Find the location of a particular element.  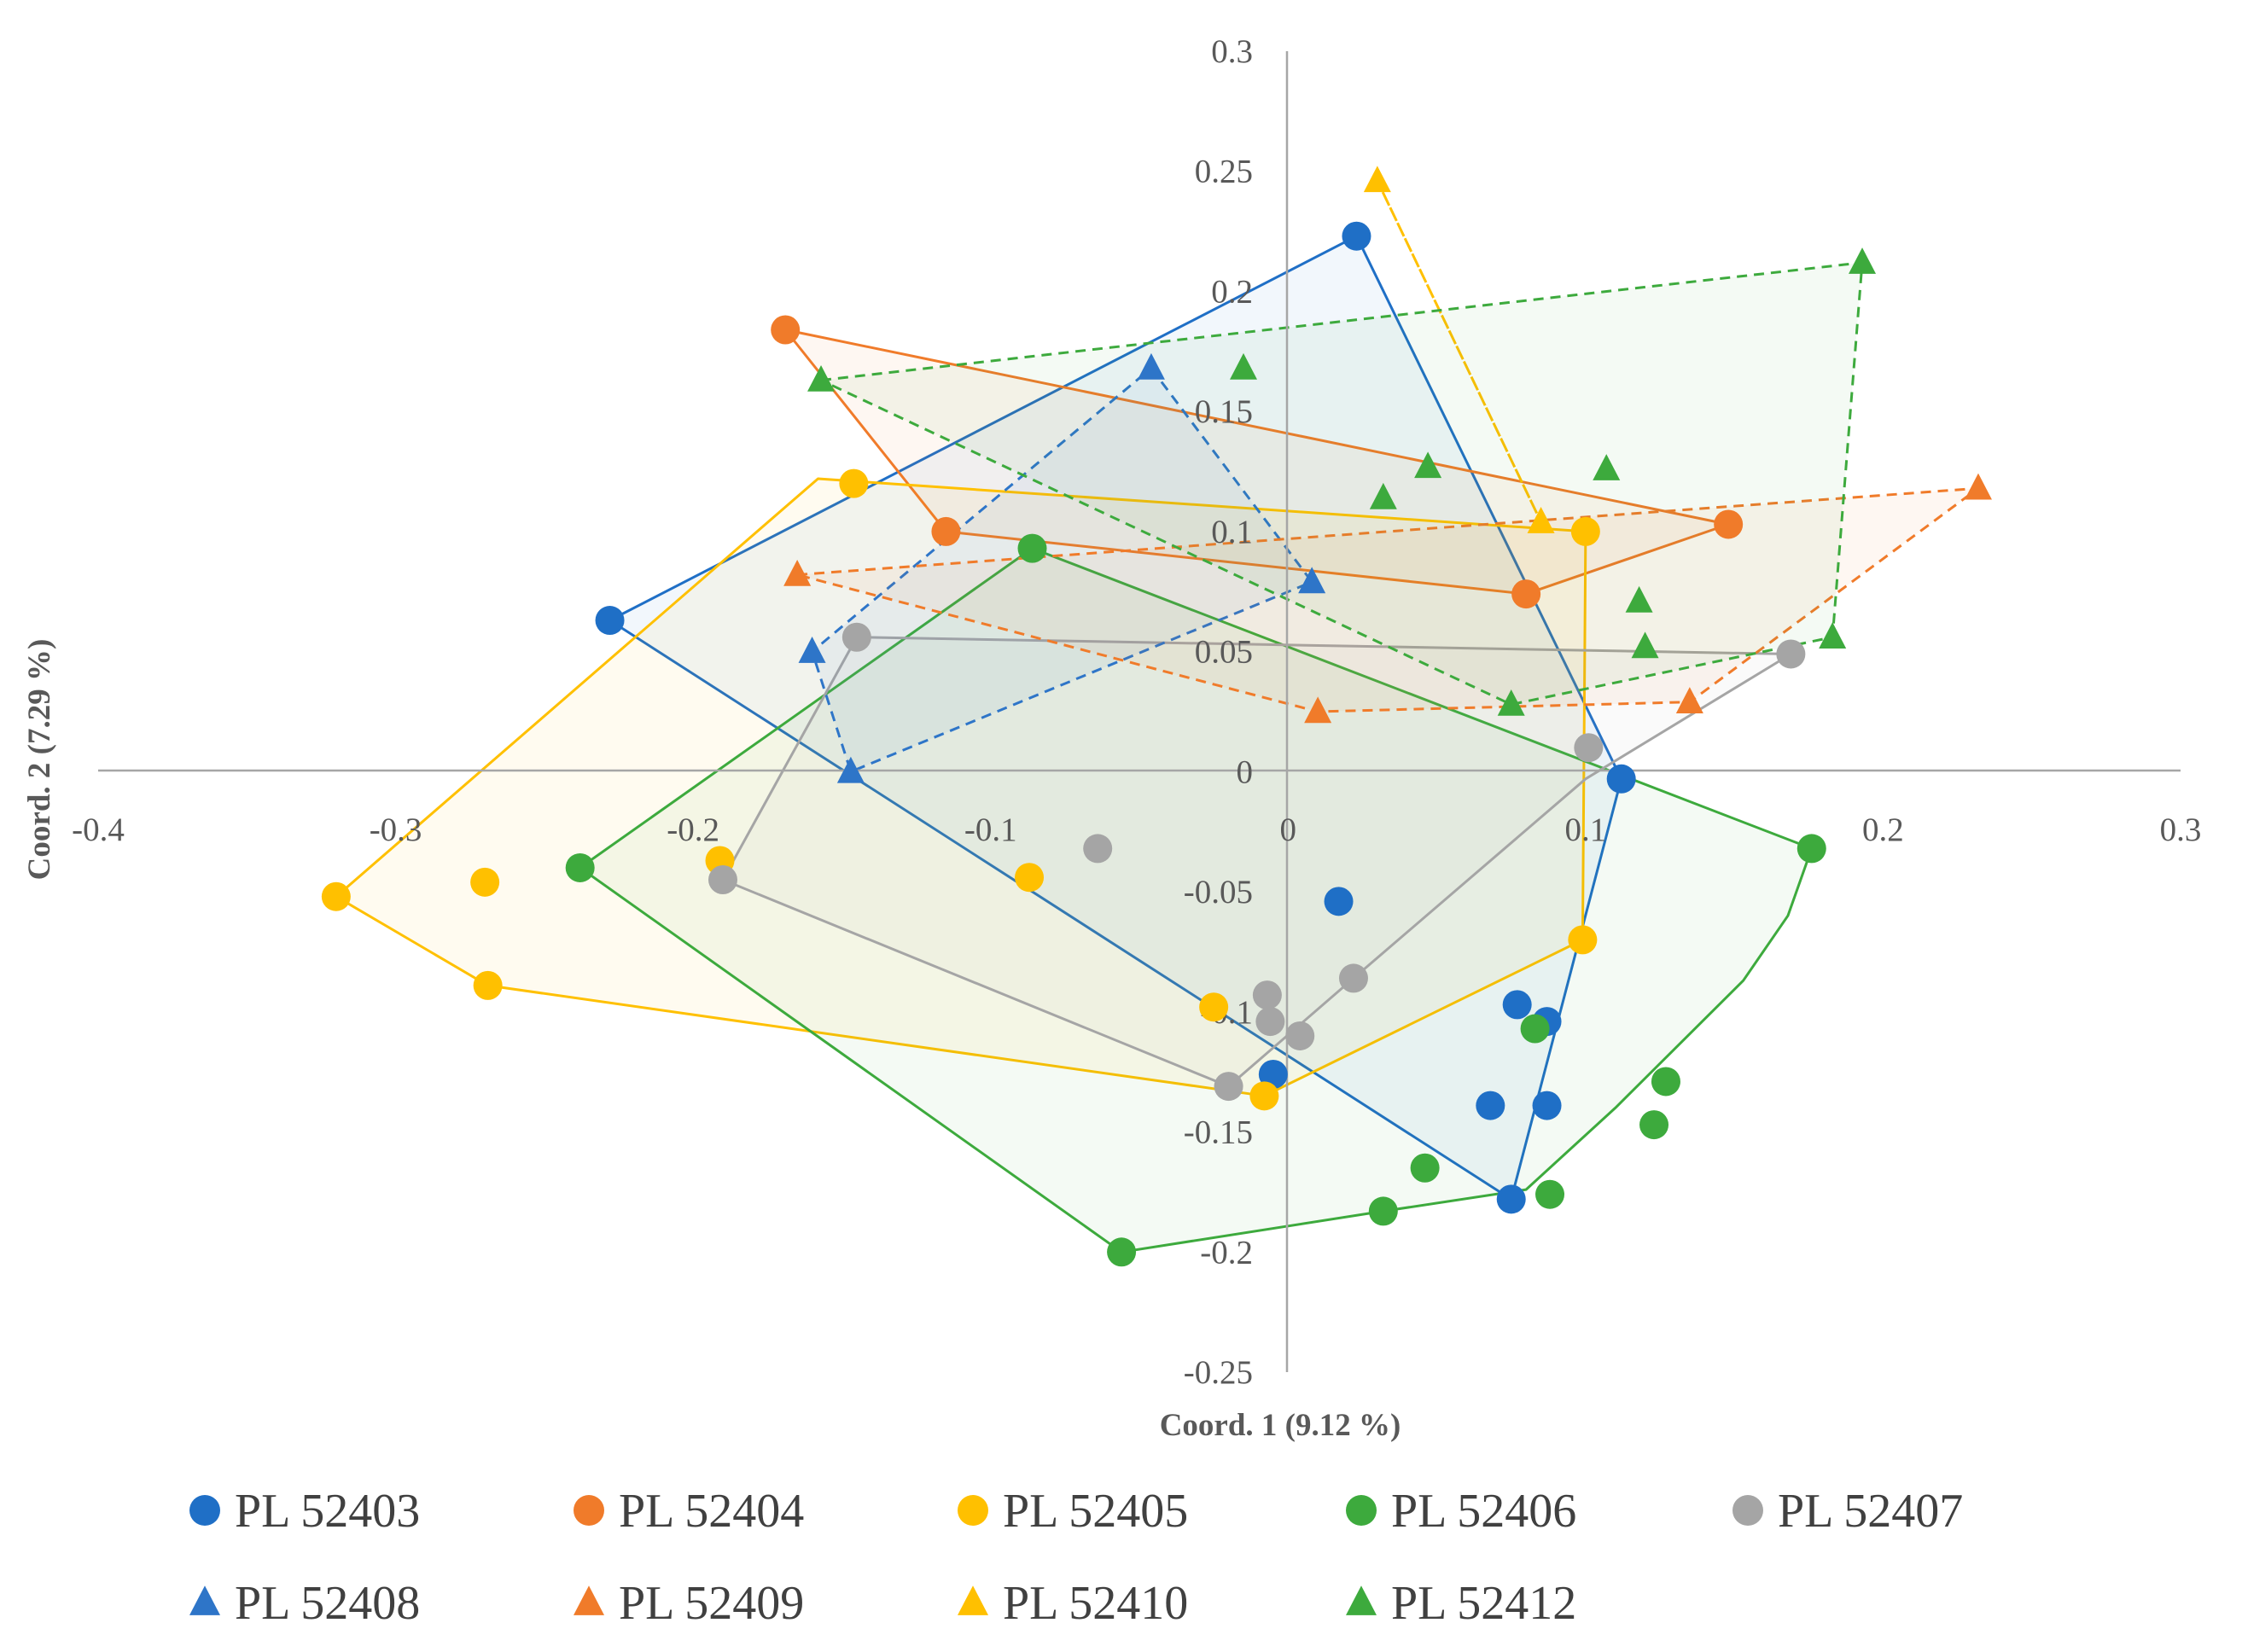

y-tick-label: 0 is located at coordinates (1245, 771).